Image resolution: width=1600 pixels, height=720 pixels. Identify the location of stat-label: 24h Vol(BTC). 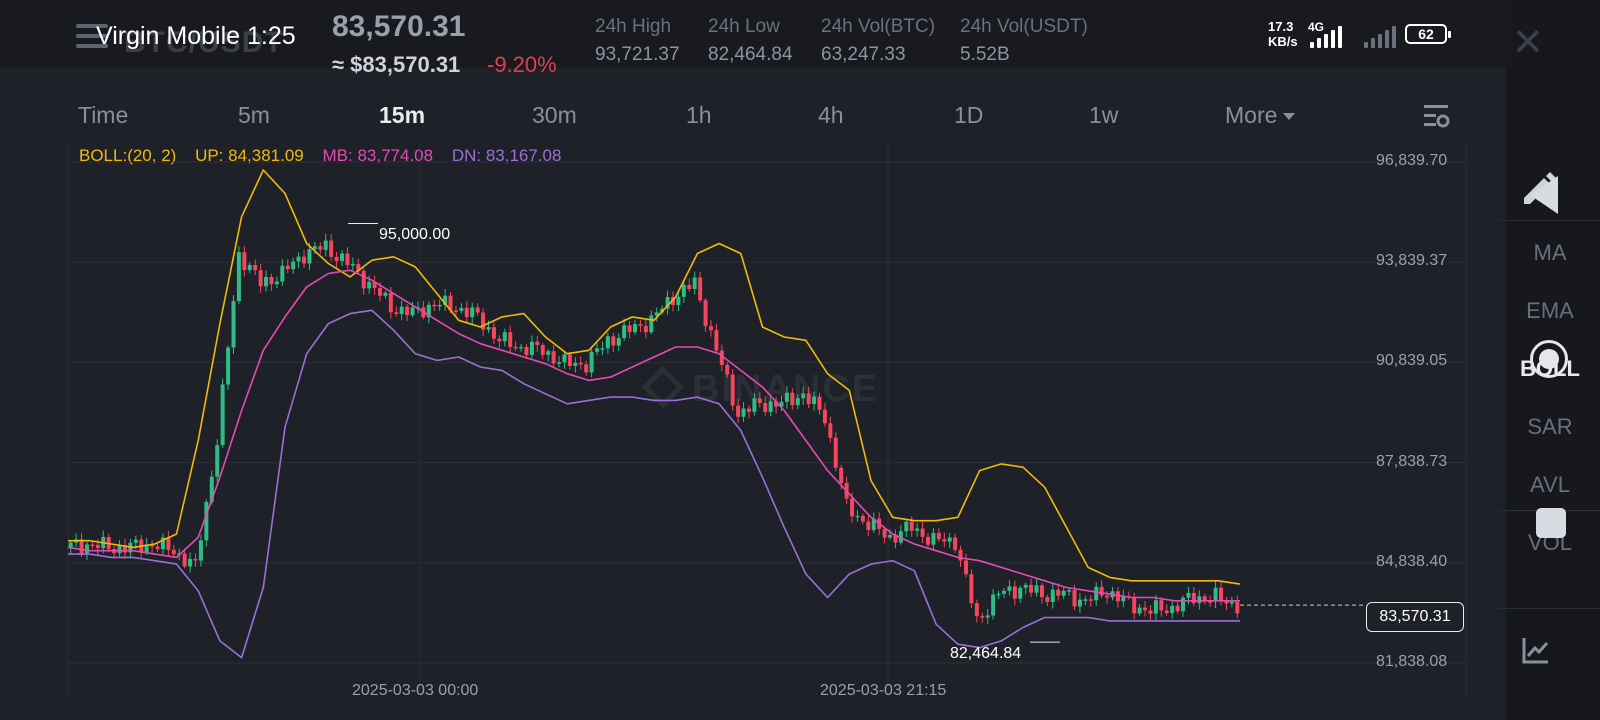
(878, 26).